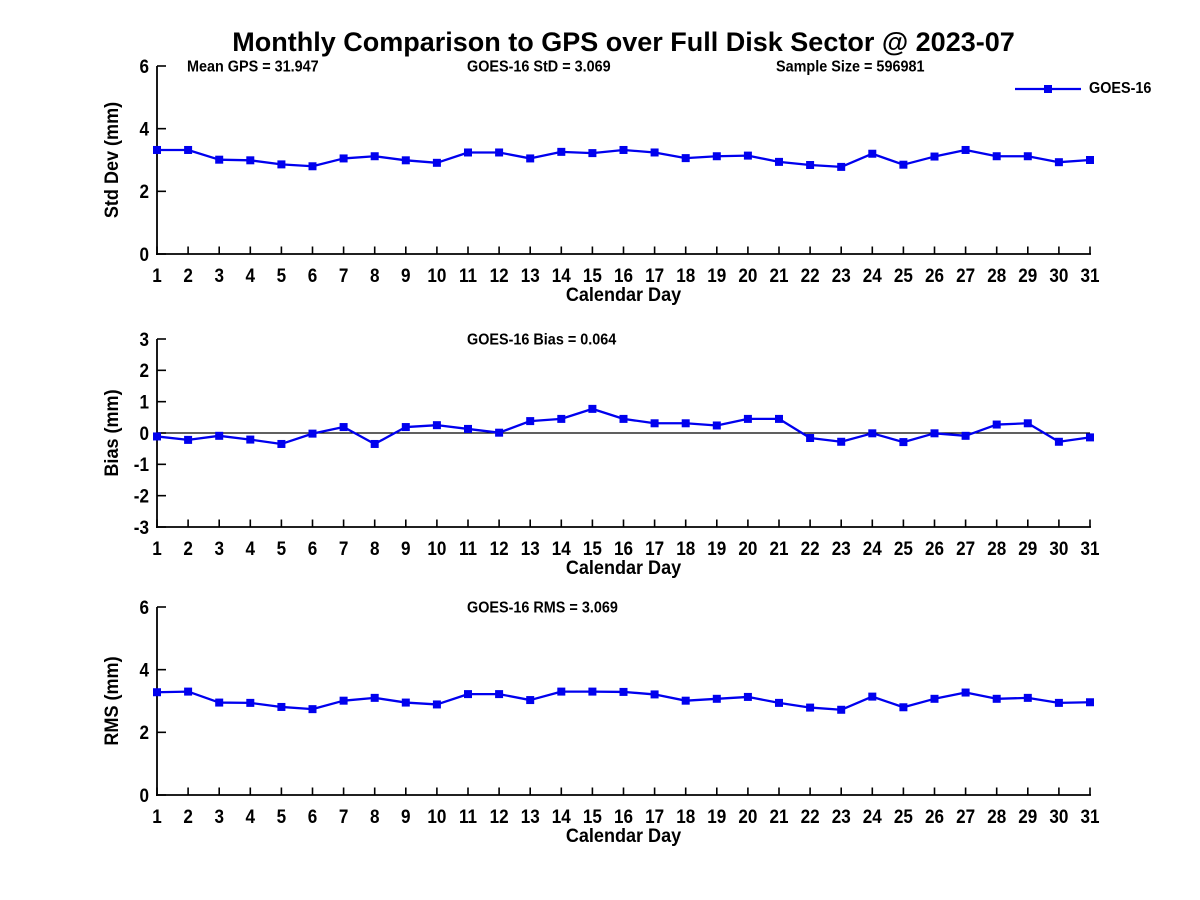 The width and height of the screenshot is (1200, 900). I want to click on legend-line-sample, so click(1048, 89).